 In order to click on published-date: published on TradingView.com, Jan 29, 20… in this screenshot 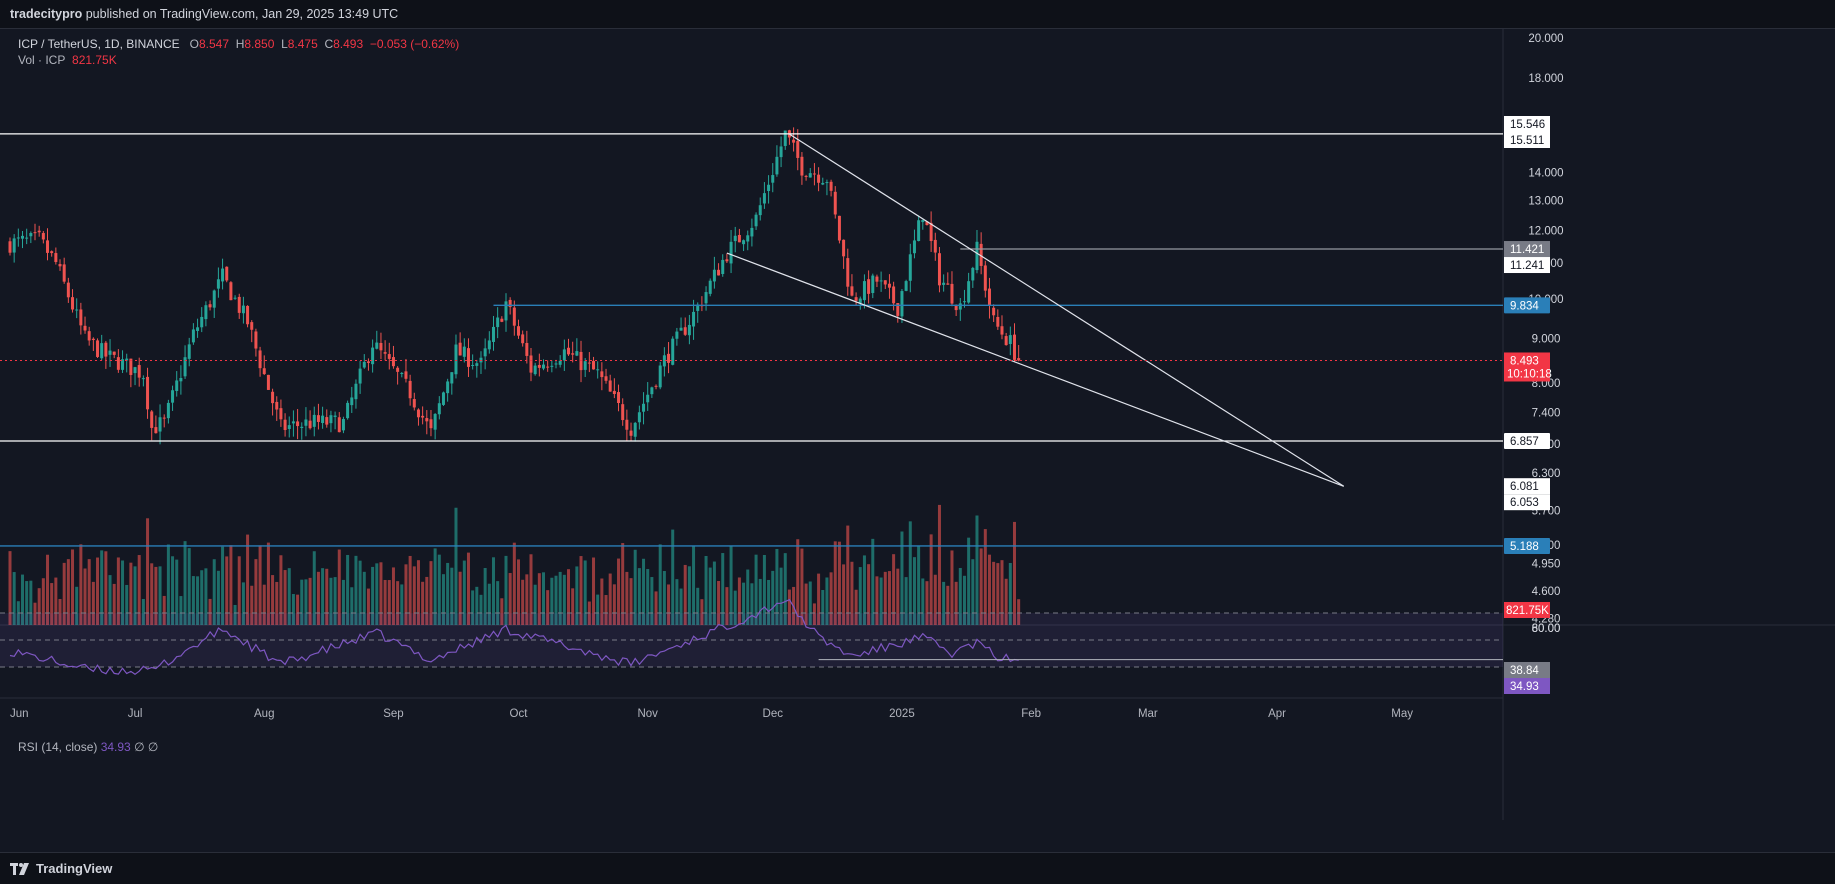, I will do `click(242, 14)`.